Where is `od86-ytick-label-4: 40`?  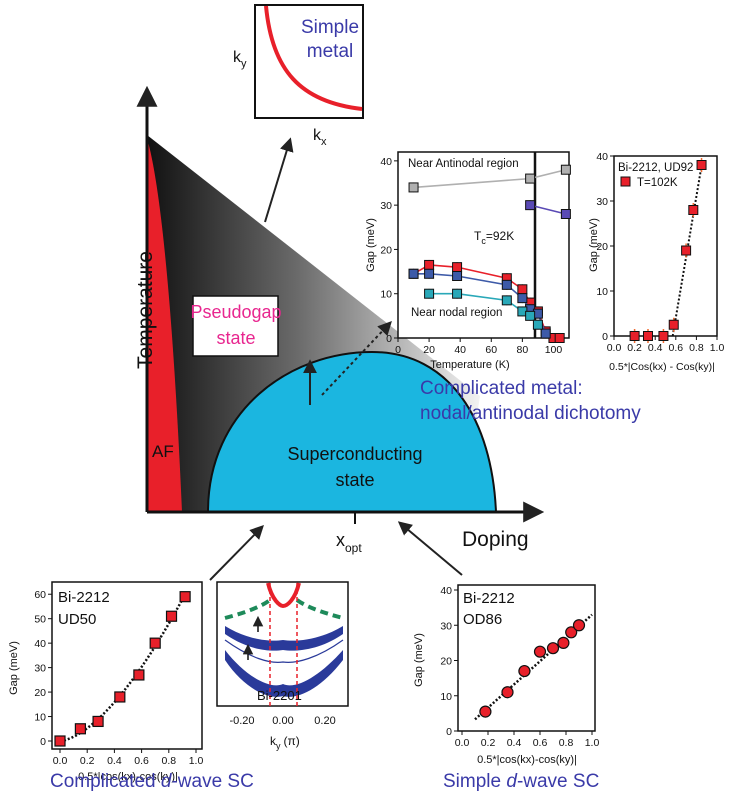
od86-ytick-label-4: 40 is located at coordinates (446, 591).